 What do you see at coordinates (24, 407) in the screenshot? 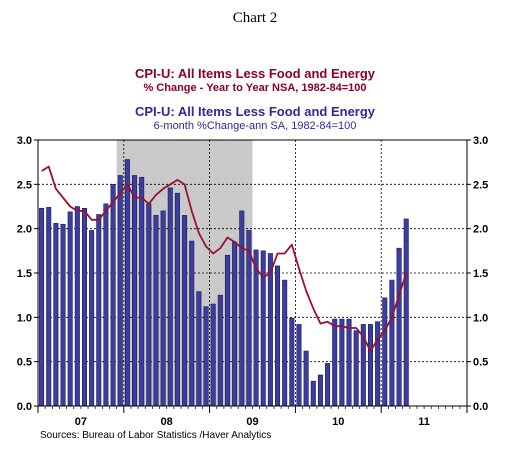
I see `y-tick-label-left: 0.0` at bounding box center [24, 407].